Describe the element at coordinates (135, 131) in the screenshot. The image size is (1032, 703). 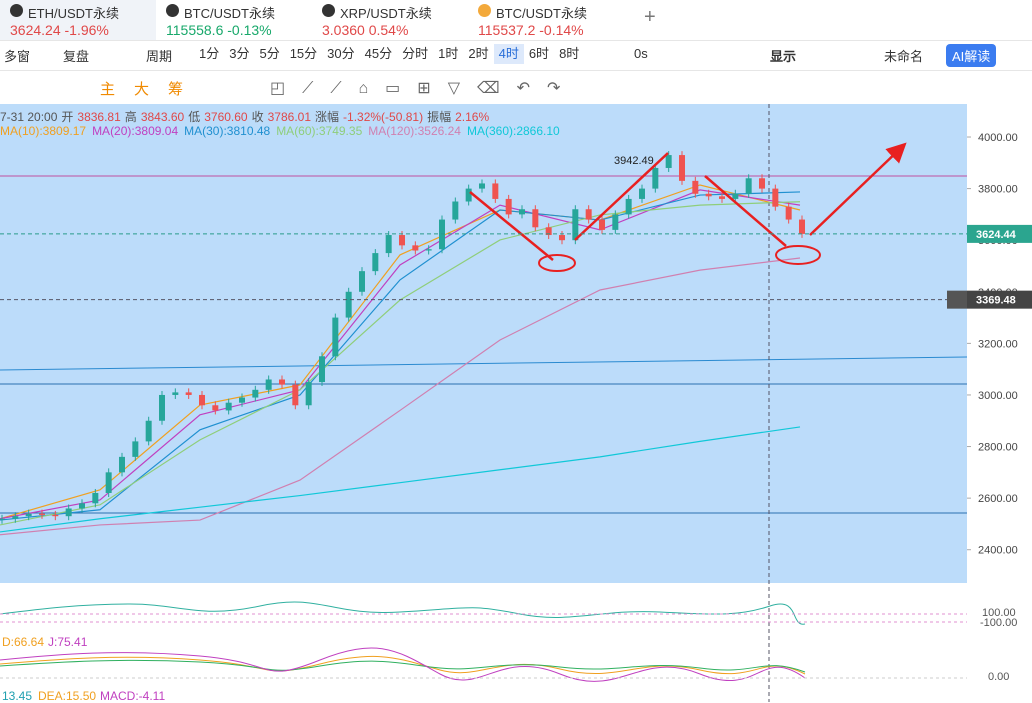
I see `legend-entry: MA(20):3809.04` at that location.